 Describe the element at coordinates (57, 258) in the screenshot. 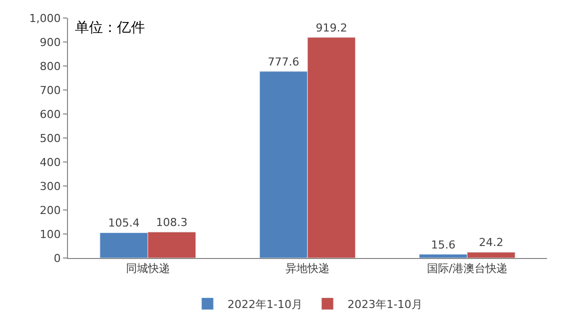

I see `y-tick-label: 0` at that location.